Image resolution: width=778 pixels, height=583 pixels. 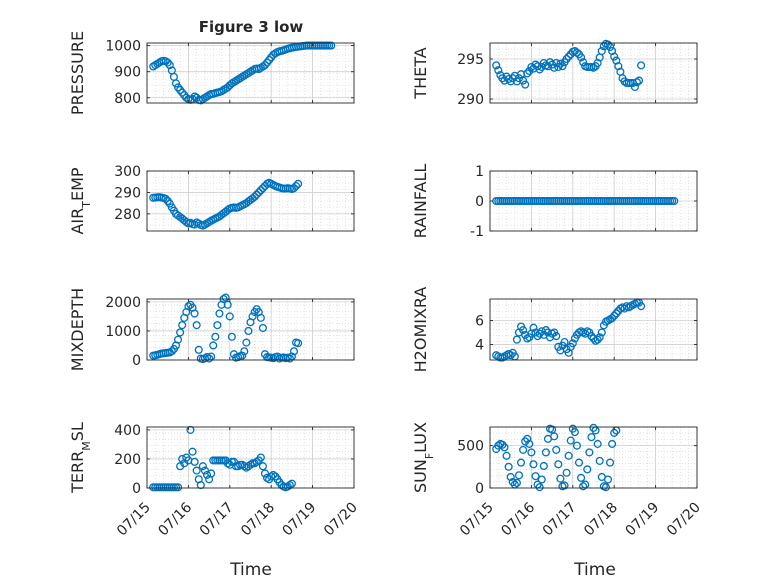 What do you see at coordinates (77, 73) in the screenshot?
I see `y-axis-label: PRESSURE` at bounding box center [77, 73].